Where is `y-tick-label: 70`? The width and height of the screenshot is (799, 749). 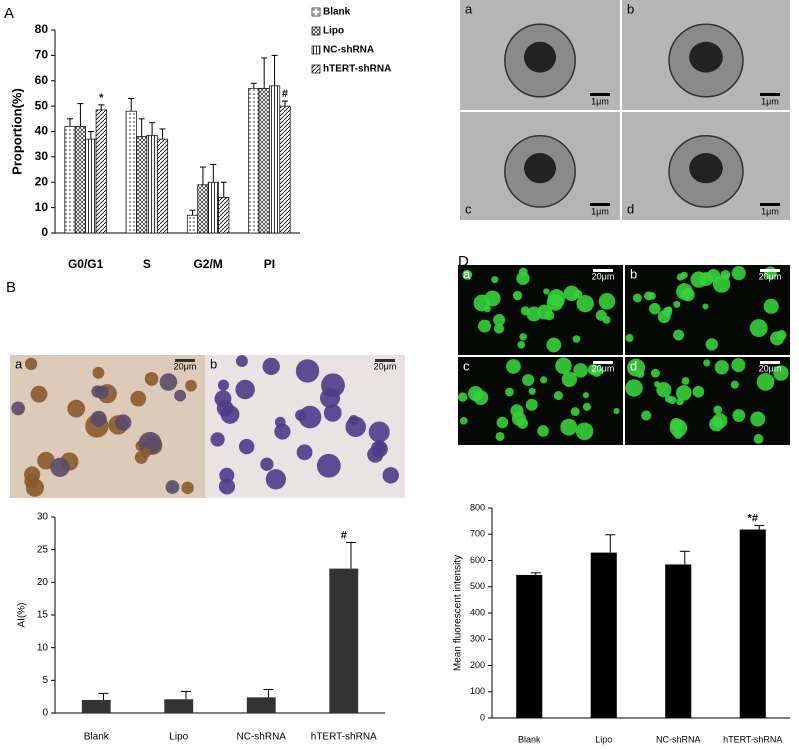 y-tick-label: 70 is located at coordinates (42, 55).